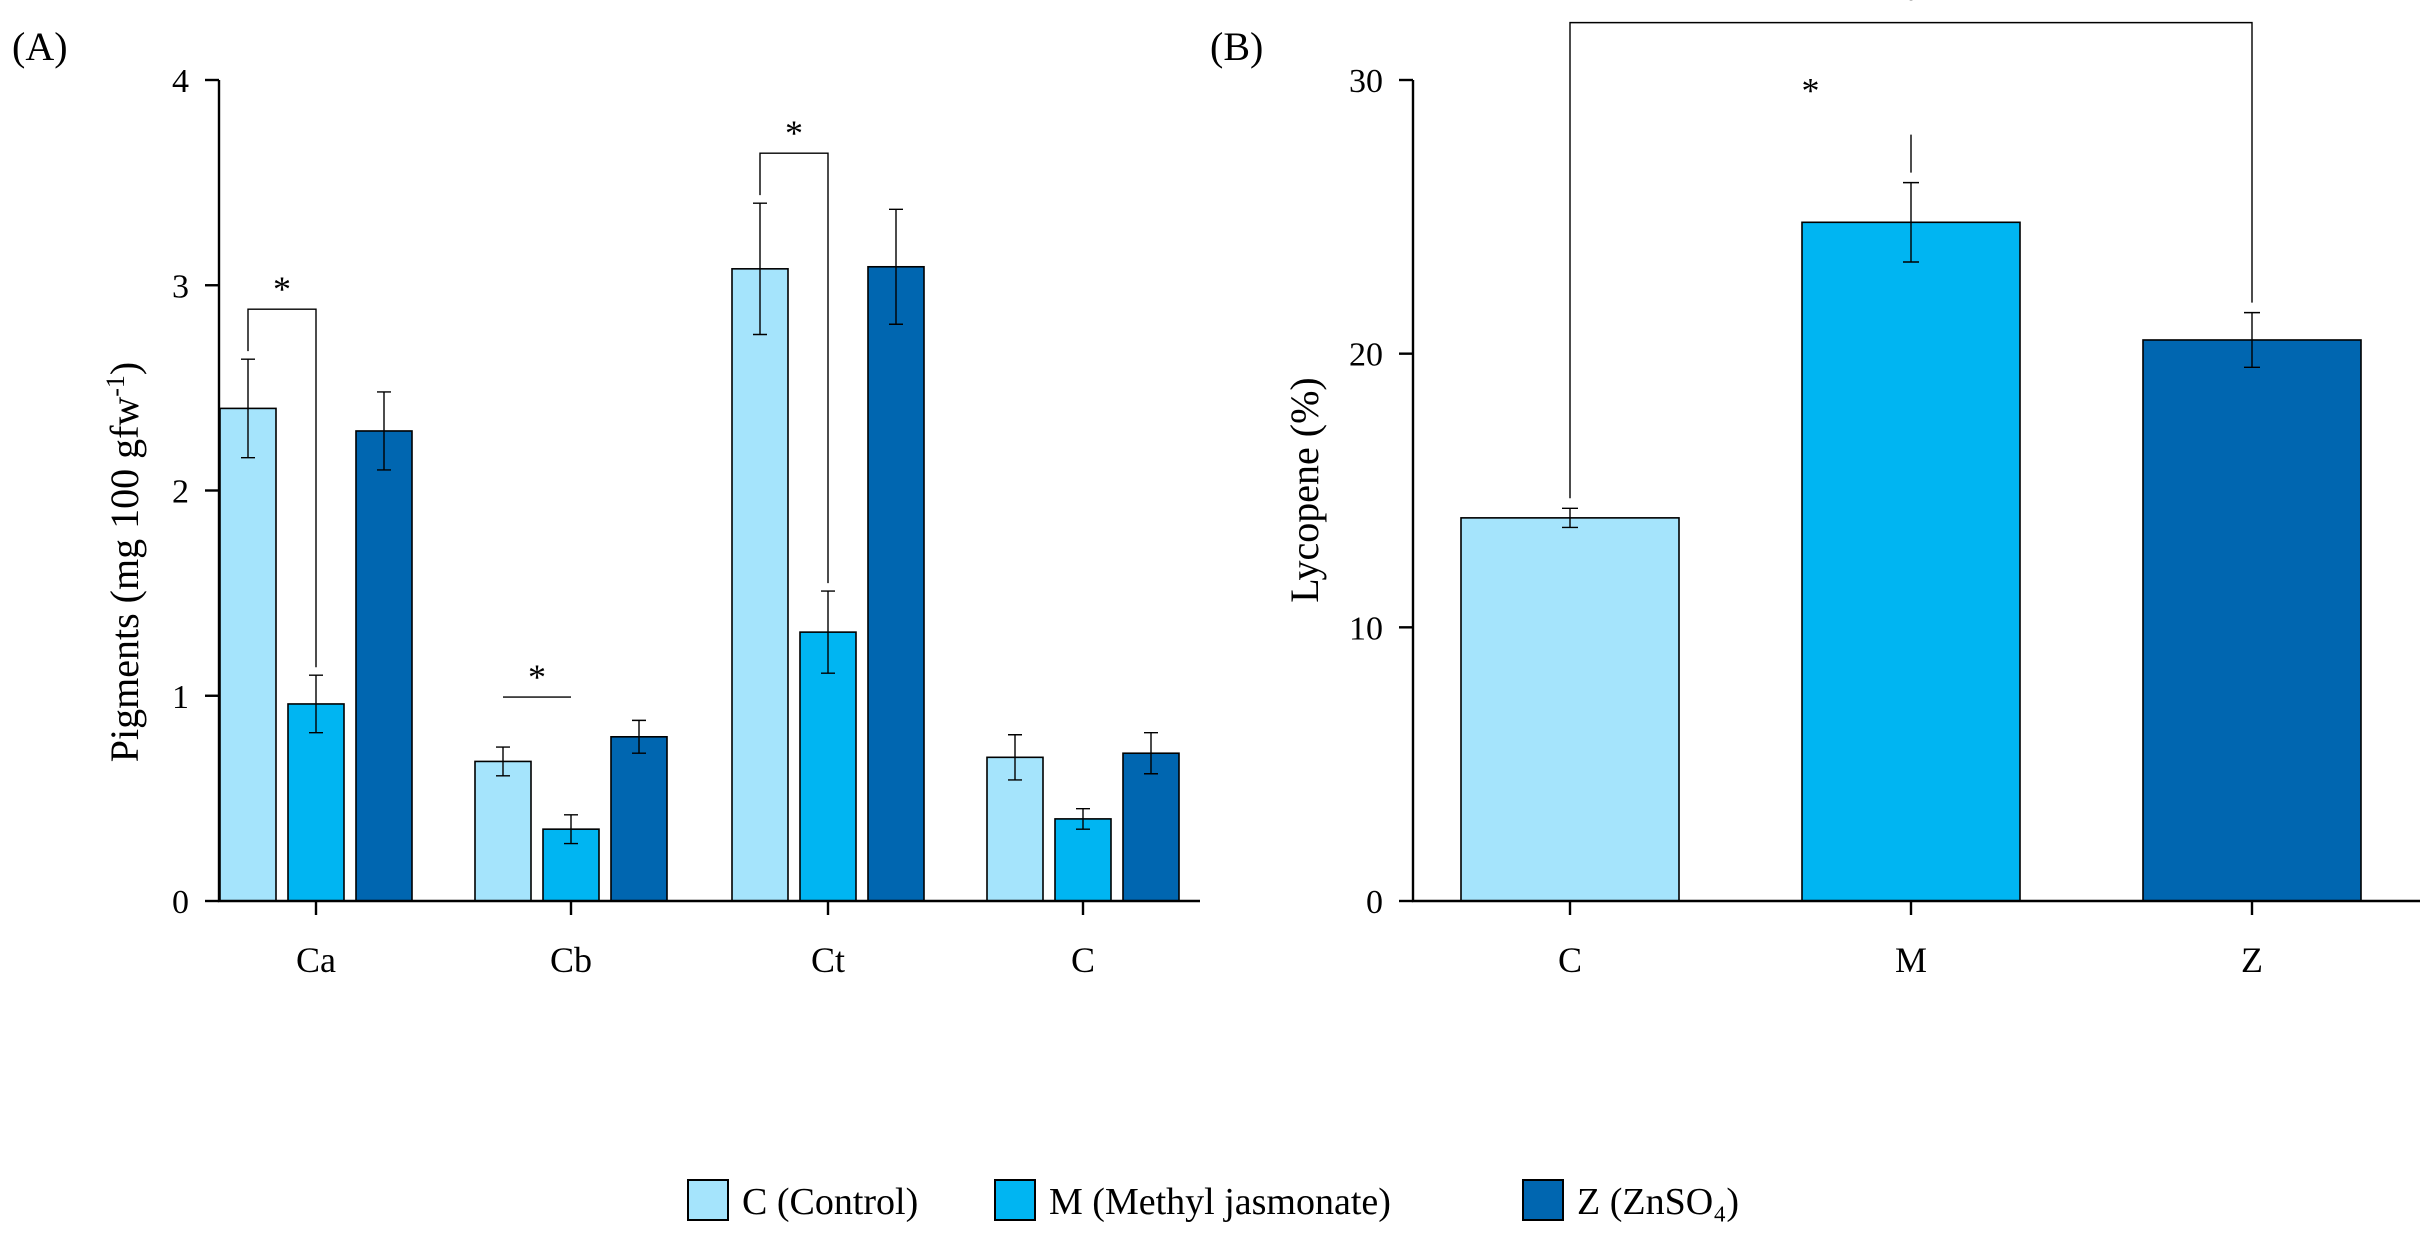 The height and width of the screenshot is (1243, 2428). Describe the element at coordinates (1570, 960) in the screenshot. I see `panel-b-x-tick-label: C` at that location.